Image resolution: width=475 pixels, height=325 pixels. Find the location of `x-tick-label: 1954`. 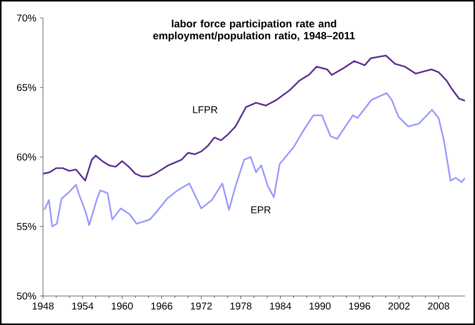

x-tick-label: 1954 is located at coordinates (83, 306).